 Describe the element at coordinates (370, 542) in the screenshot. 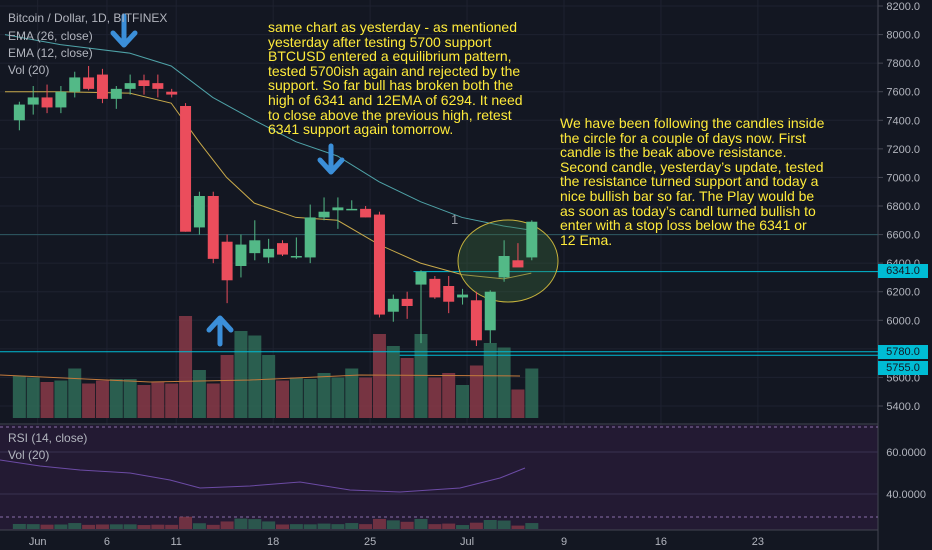

I see `time-tick-label: 25` at that location.